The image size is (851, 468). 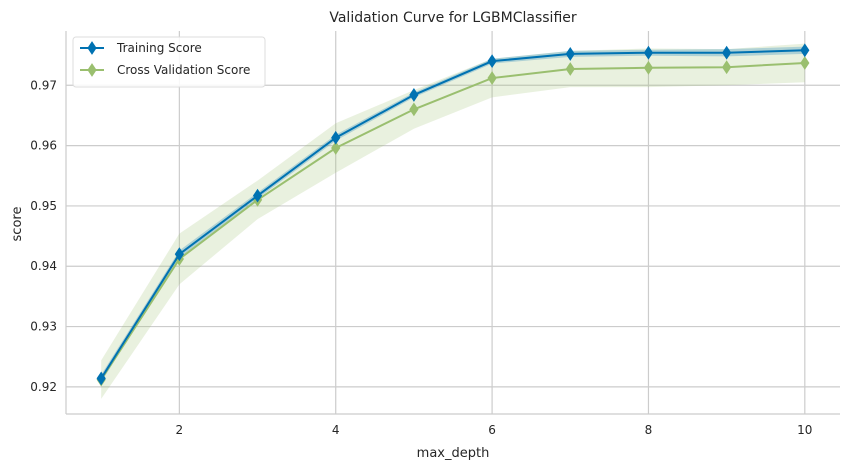 What do you see at coordinates (336, 430) in the screenshot?
I see `x-tick-label: 4` at bounding box center [336, 430].